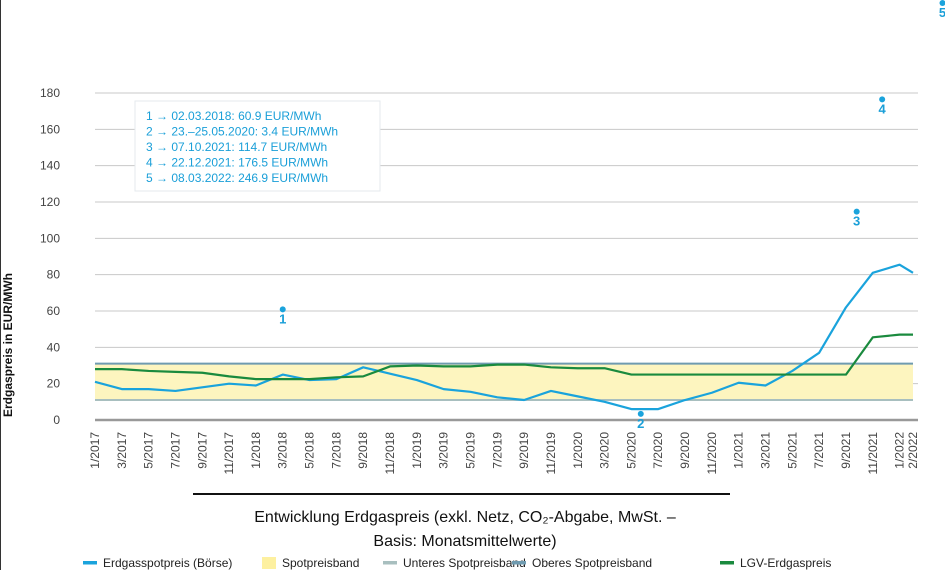 Image resolution: width=945 pixels, height=570 pixels. What do you see at coordinates (658, 450) in the screenshot?
I see `x-tick-label: 7/2020` at bounding box center [658, 450].